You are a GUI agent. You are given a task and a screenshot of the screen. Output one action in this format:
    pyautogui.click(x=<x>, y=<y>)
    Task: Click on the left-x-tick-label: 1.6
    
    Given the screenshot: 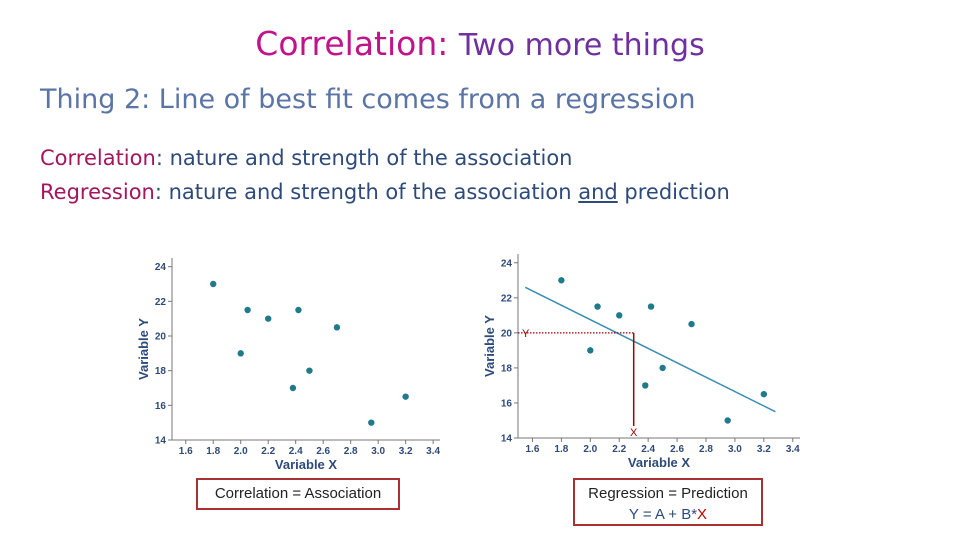 What is the action you would take?
    pyautogui.click(x=186, y=451)
    